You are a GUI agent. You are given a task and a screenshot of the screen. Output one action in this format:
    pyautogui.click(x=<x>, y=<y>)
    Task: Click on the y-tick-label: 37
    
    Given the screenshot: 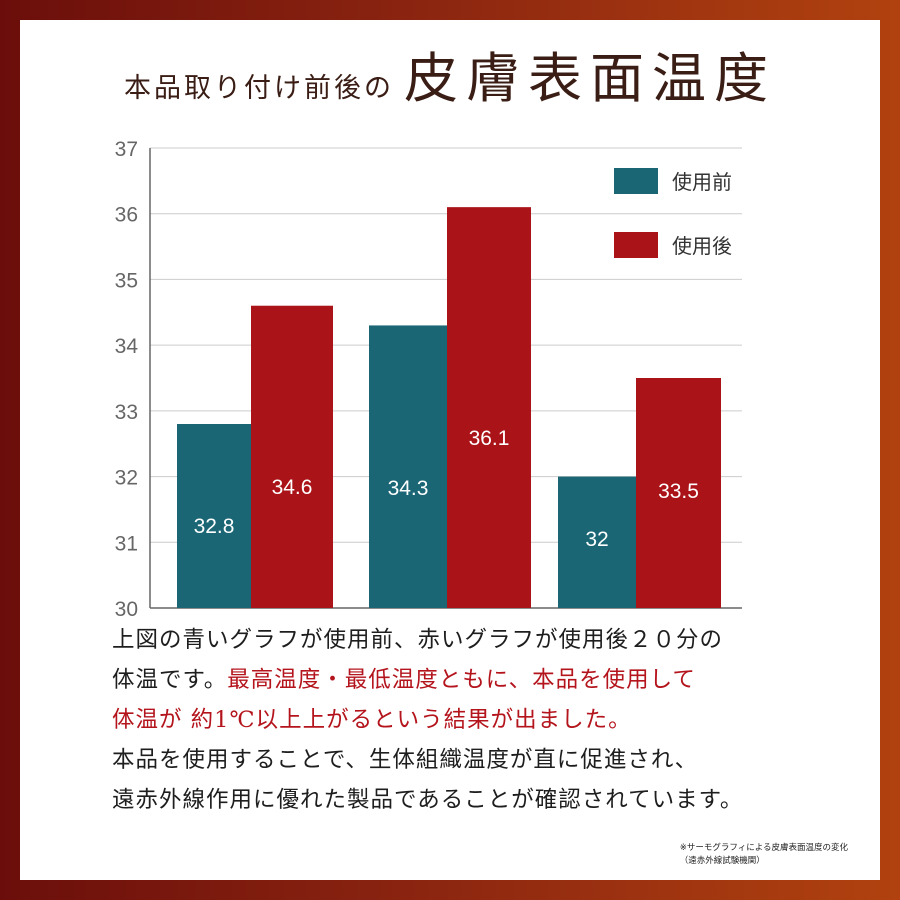 What is the action you would take?
    pyautogui.click(x=126, y=149)
    